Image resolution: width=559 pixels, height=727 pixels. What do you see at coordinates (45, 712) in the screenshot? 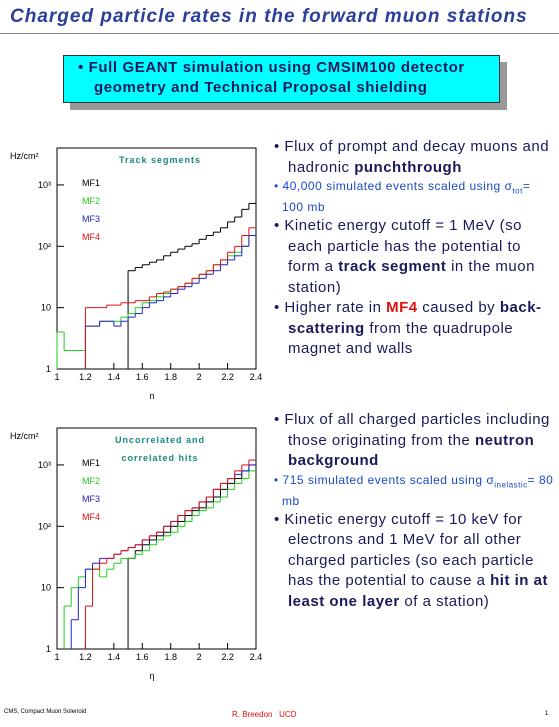
I see `footer-left: CMS, Compact Muon Solenoid` at bounding box center [45, 712].